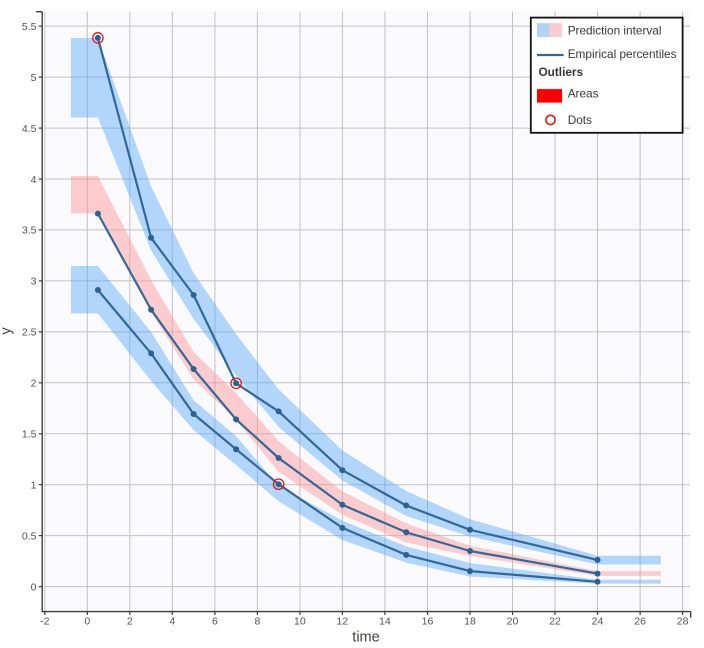  Describe the element at coordinates (29, 536) in the screenshot. I see `svg-text: 0.5` at that location.